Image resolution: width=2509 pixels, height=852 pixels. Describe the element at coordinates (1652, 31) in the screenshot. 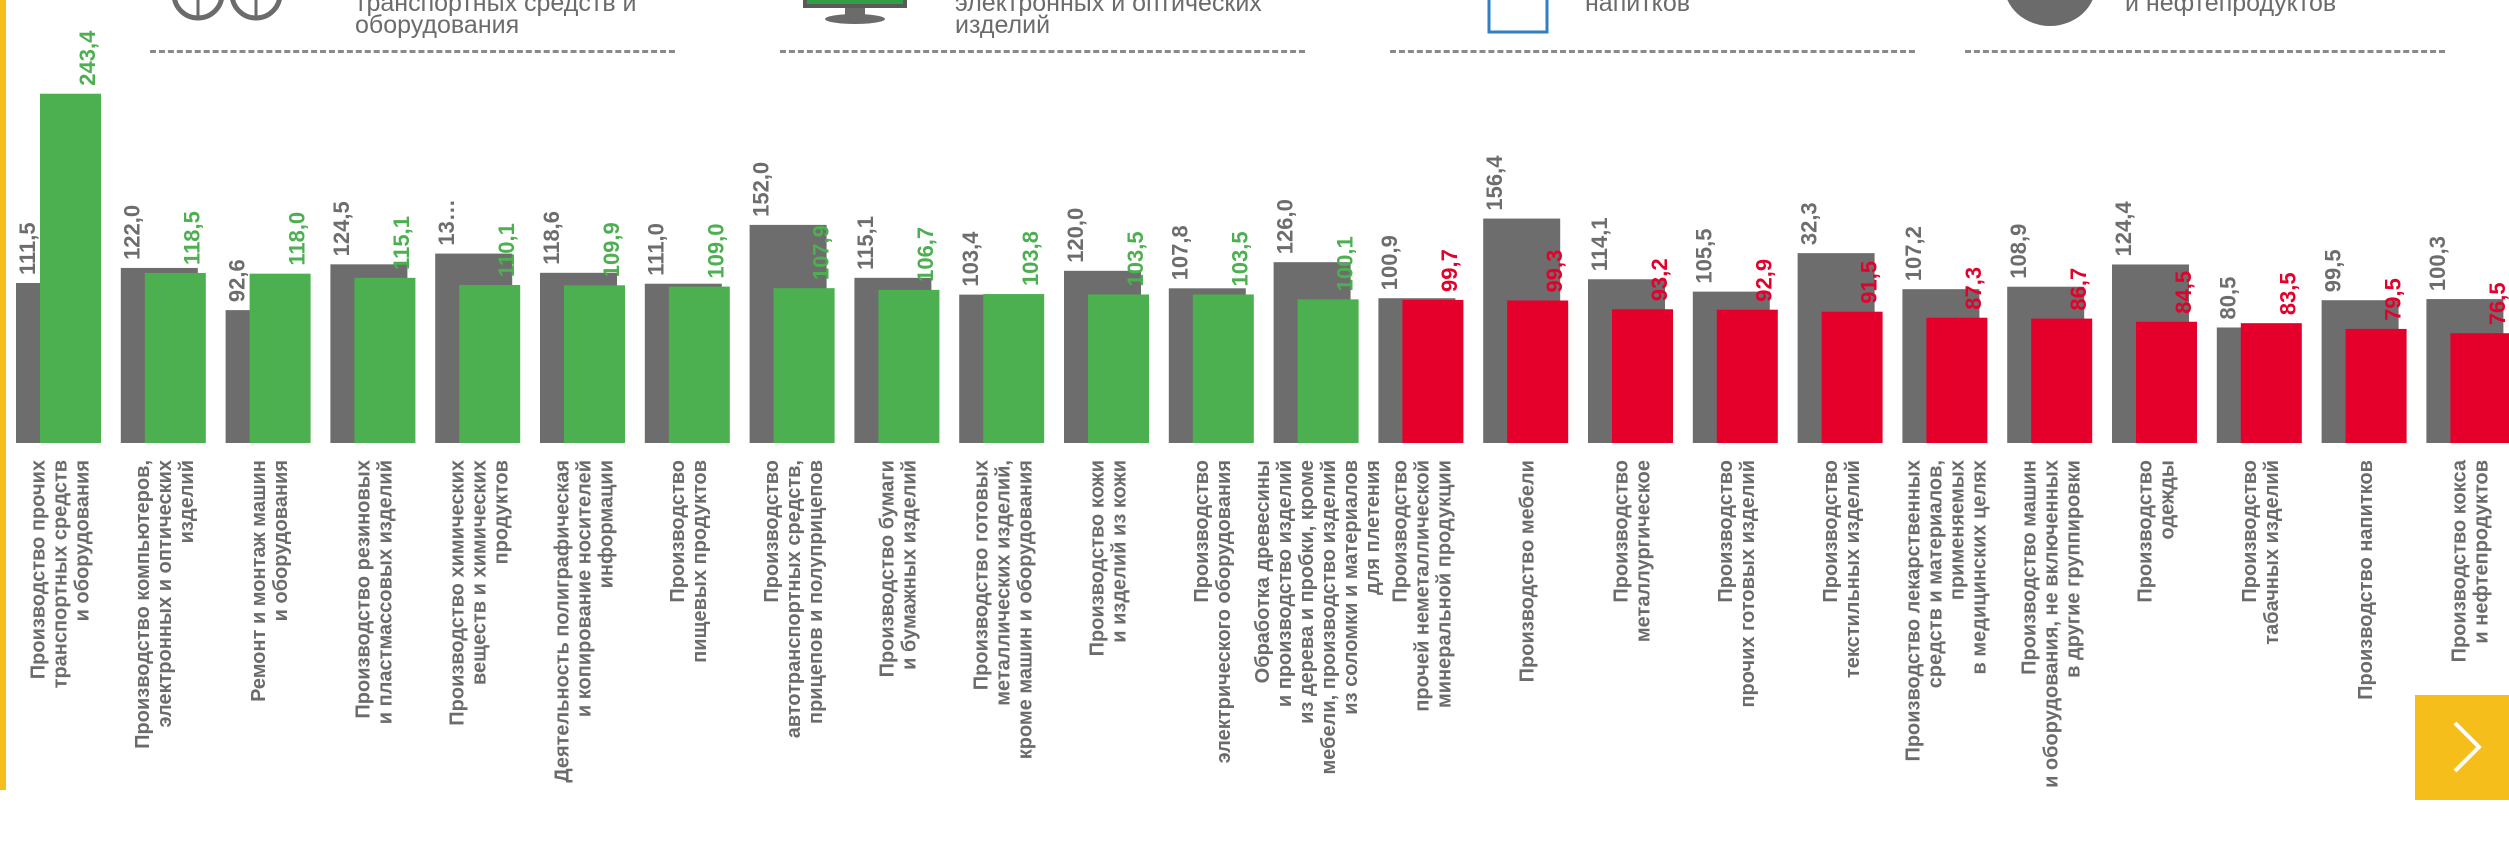

I see `header-group-beverages: напитков` at that location.